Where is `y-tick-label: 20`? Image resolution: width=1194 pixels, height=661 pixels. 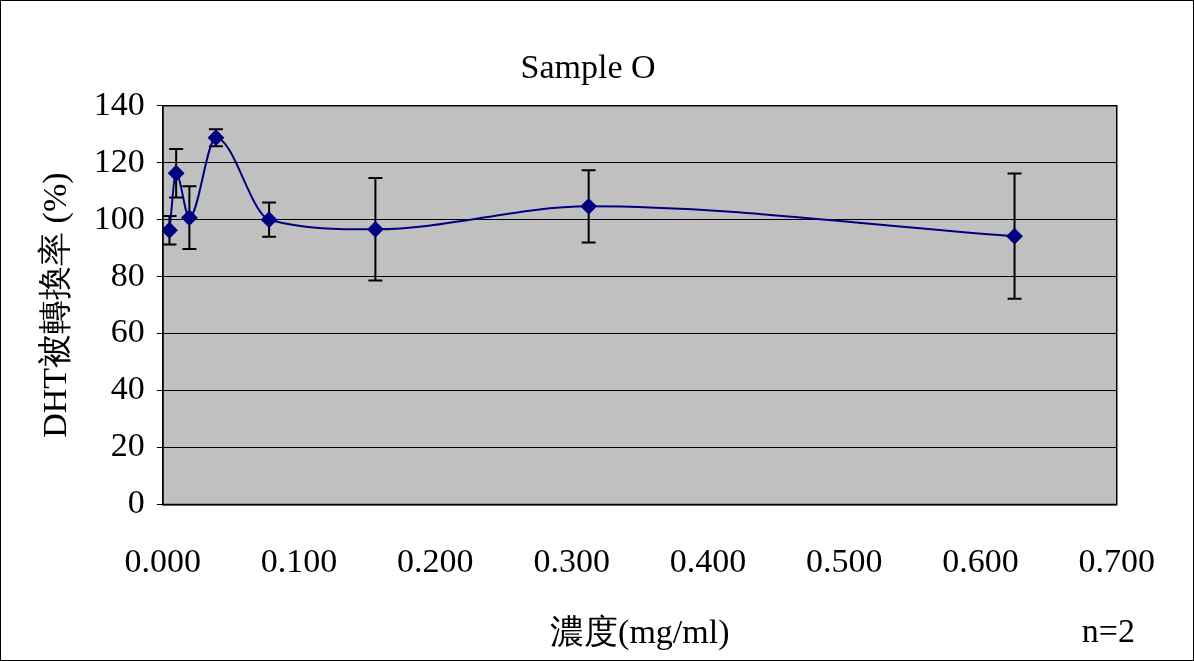 y-tick-label: 20 is located at coordinates (127, 445).